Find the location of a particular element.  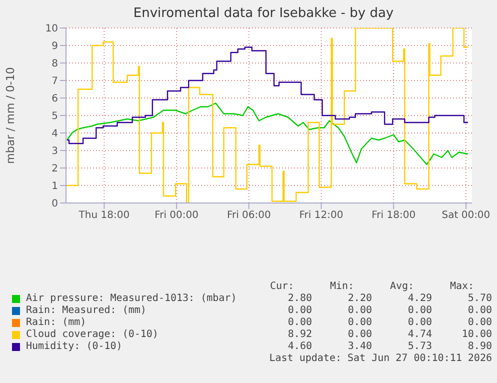

text: 2.80 is located at coordinates (299, 299).